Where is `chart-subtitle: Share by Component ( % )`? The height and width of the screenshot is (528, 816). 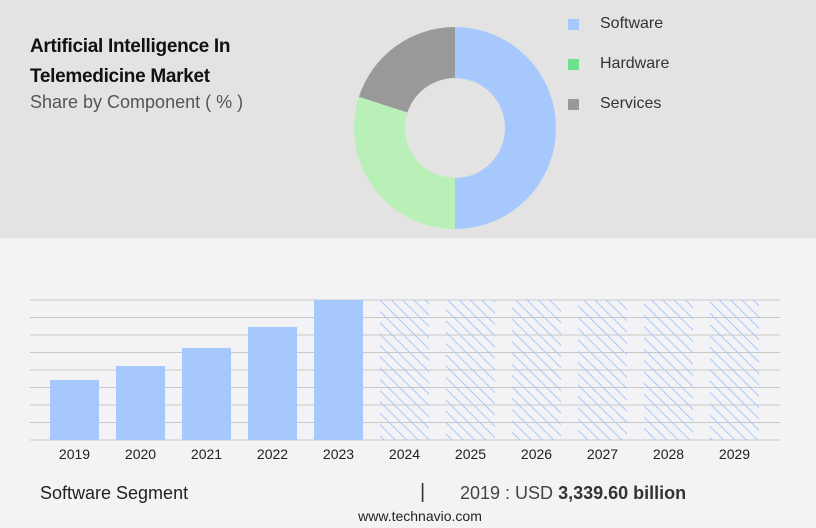 chart-subtitle: Share by Component ( % ) is located at coordinates (137, 102).